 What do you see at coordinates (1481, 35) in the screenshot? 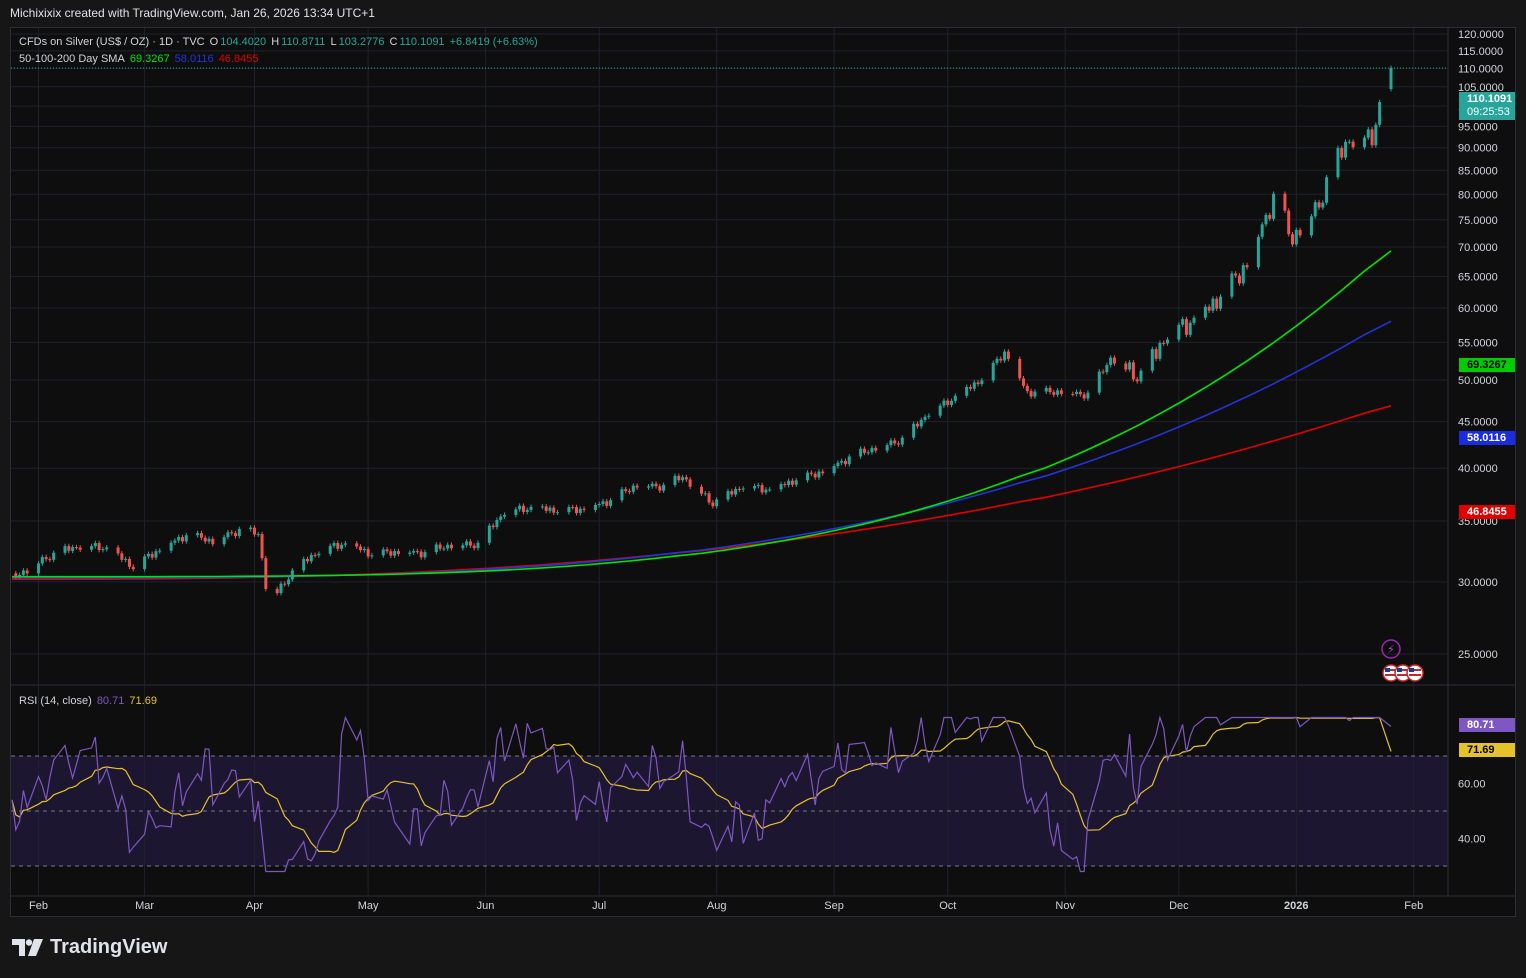
I see `price-tick-label: 120.0000` at bounding box center [1481, 35].